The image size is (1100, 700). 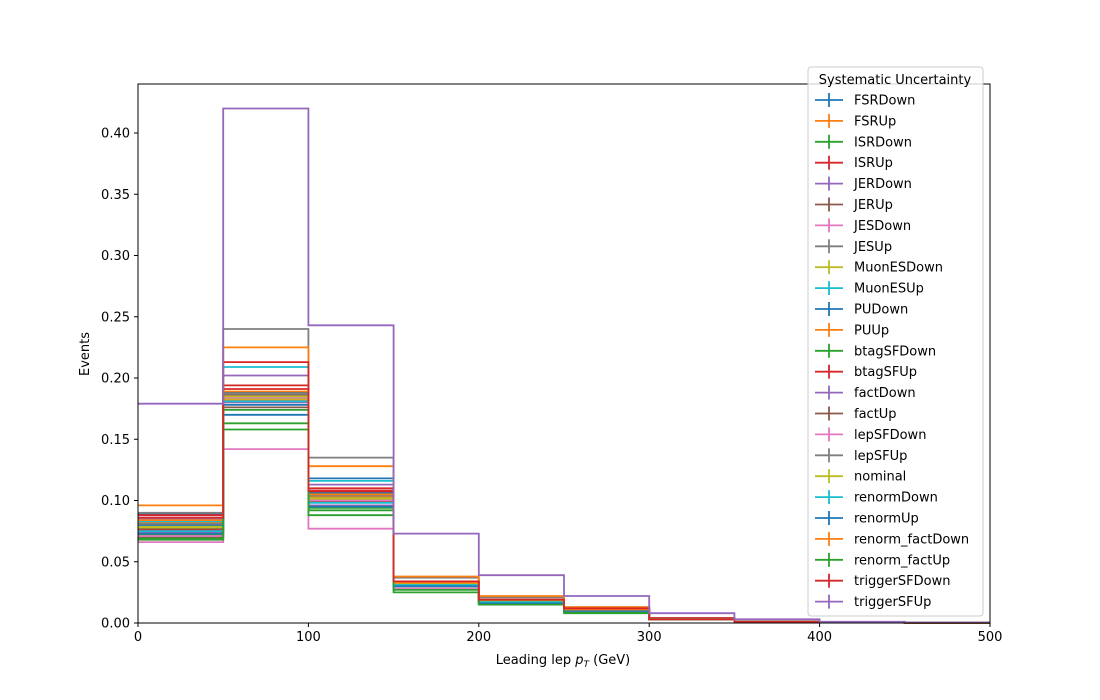 I want to click on legend-label: renormDown, so click(x=896, y=498).